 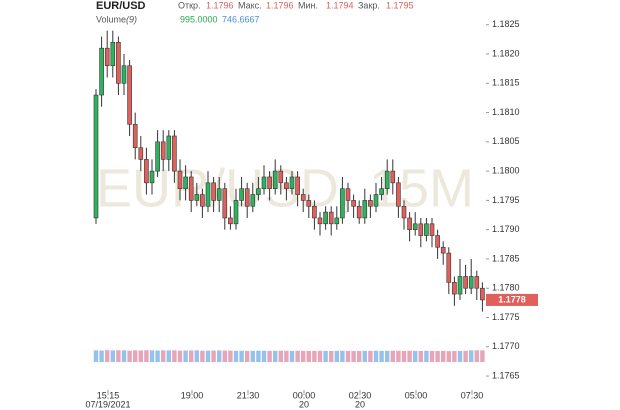 What do you see at coordinates (506, 229) in the screenshot?
I see `y-tick-label: 1.1790` at bounding box center [506, 229].